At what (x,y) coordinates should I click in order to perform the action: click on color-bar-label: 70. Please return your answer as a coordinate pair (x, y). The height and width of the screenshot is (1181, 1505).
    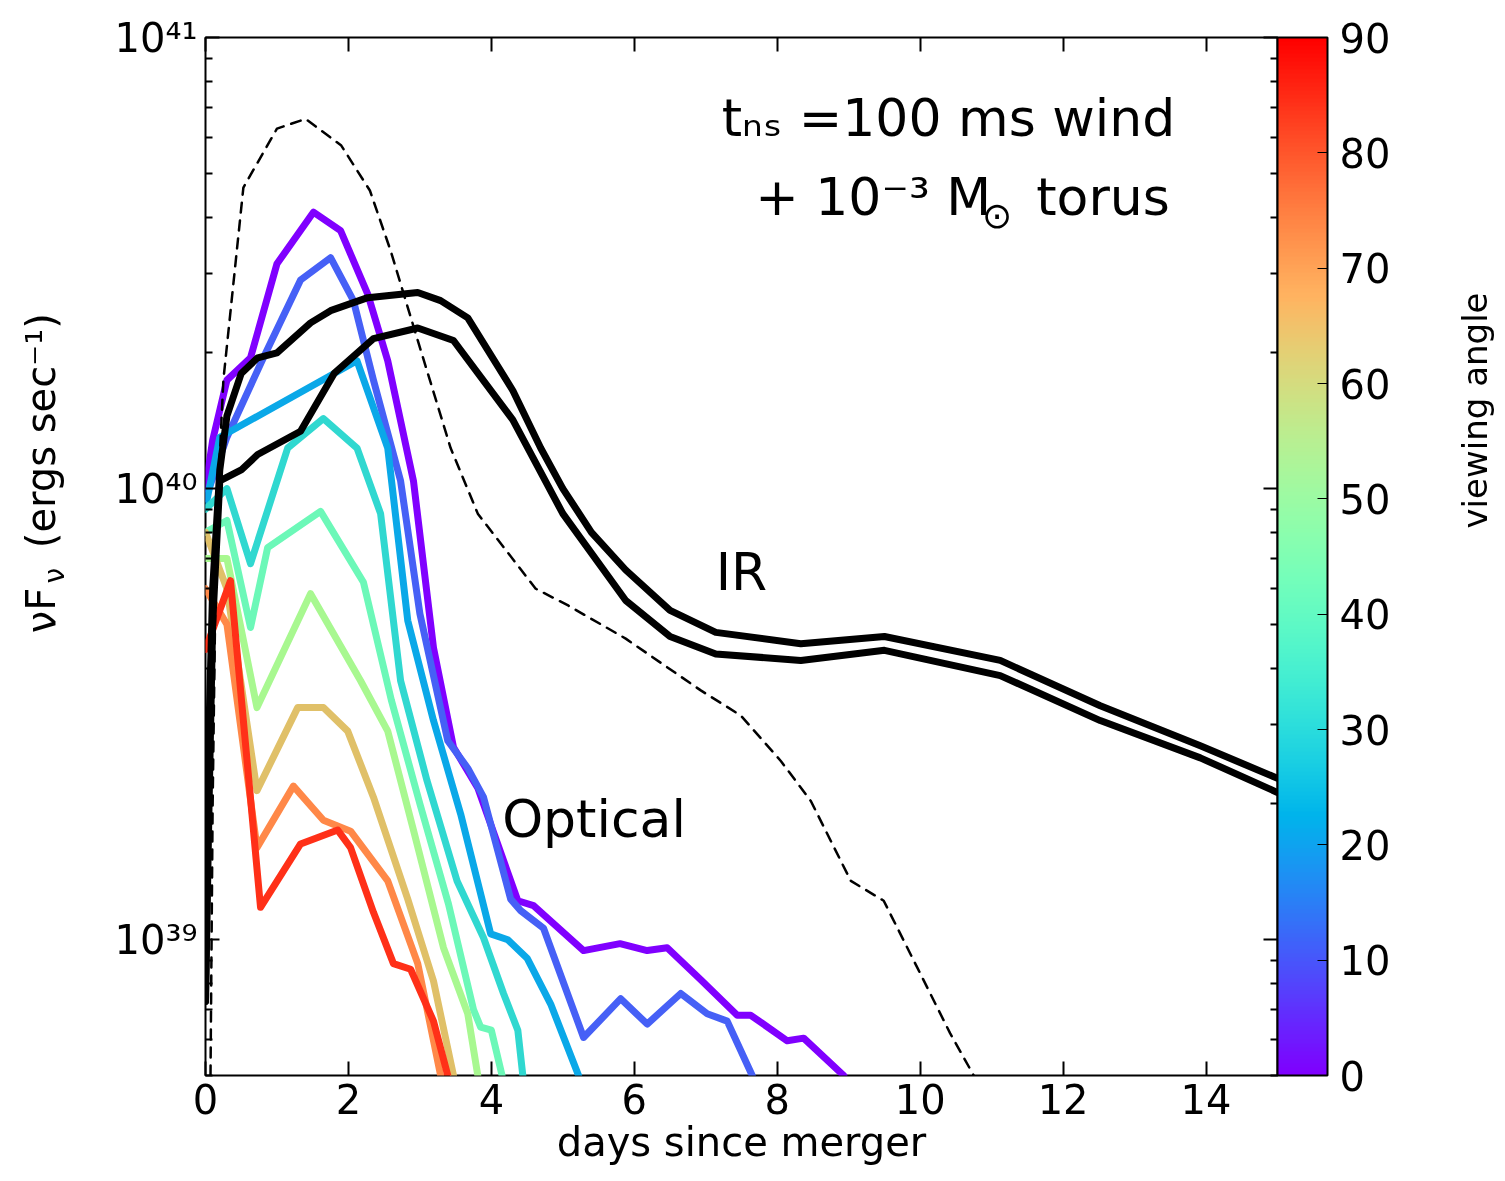
    Looking at the image, I should click on (1365, 269).